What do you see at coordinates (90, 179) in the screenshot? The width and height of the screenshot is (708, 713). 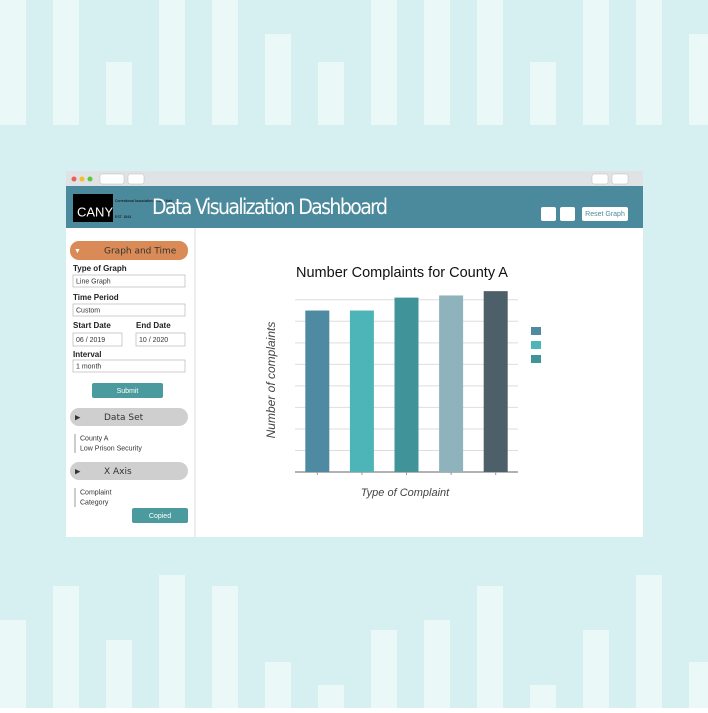 I see `max-dot` at bounding box center [90, 179].